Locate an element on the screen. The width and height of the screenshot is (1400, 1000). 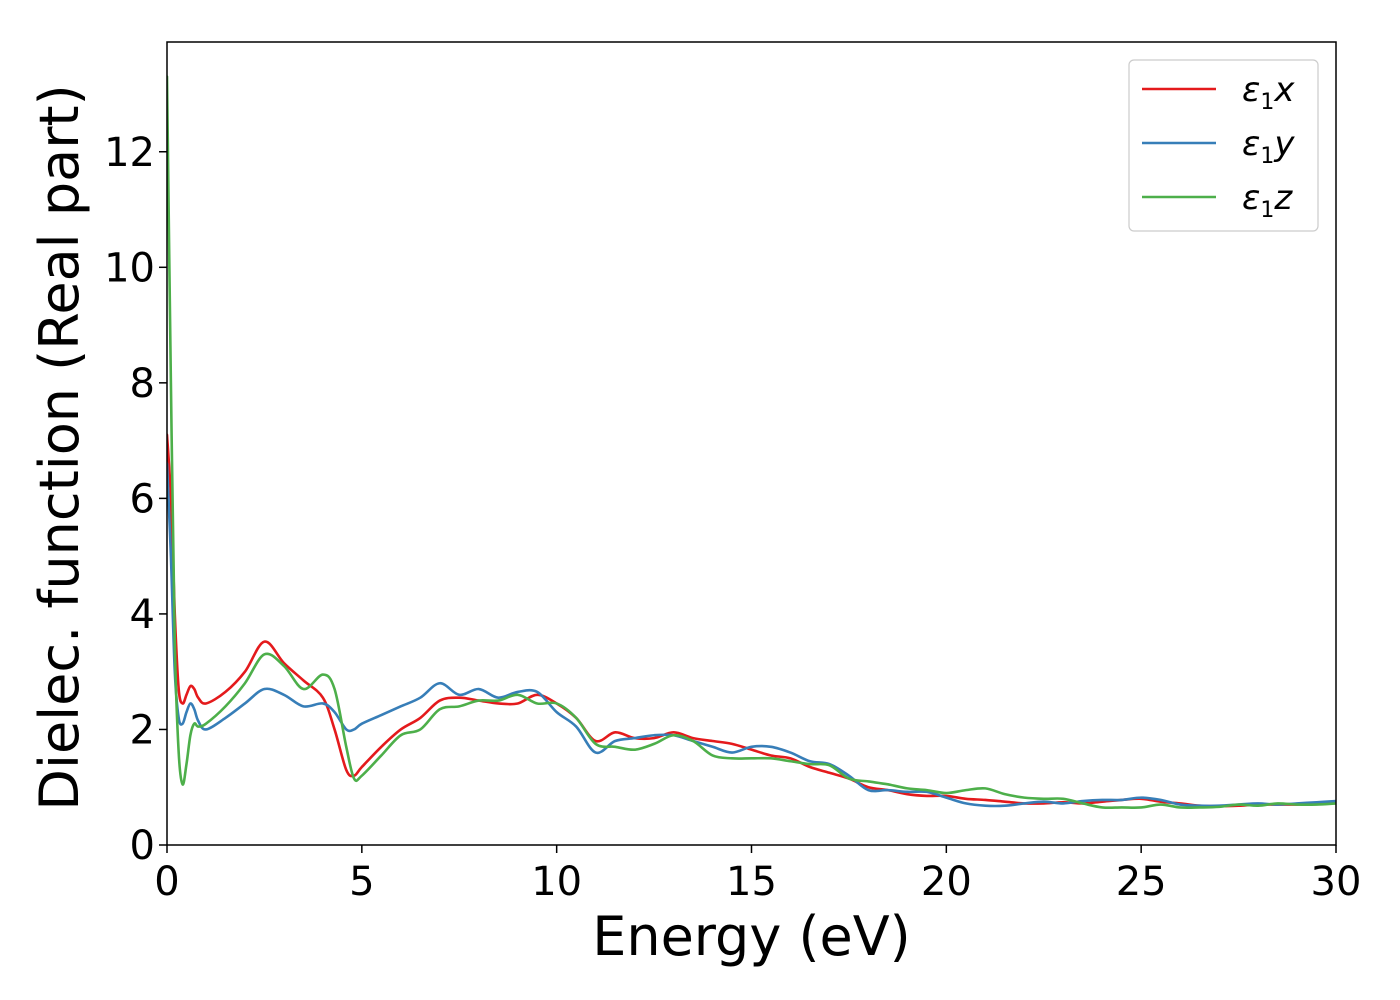
y-tick-label: 6 is located at coordinates (142, 499).